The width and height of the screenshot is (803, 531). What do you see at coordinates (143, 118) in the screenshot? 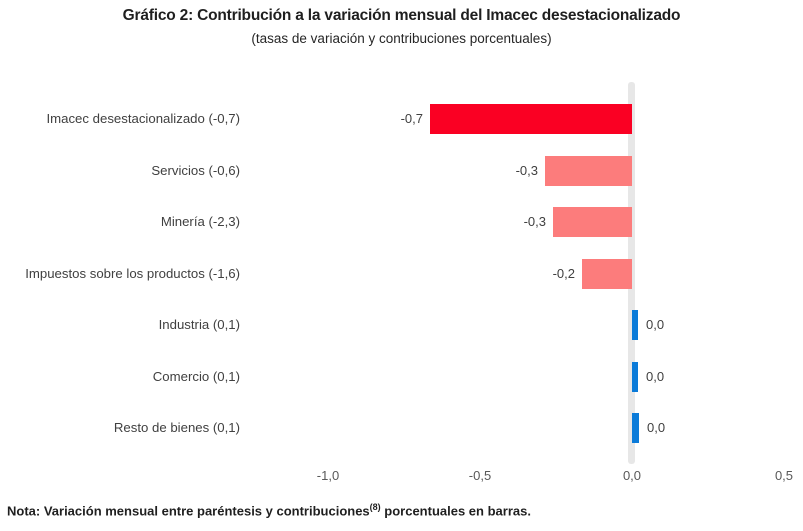
I see `category-label: Imacec desestacionalizado (-0,7)` at bounding box center [143, 118].